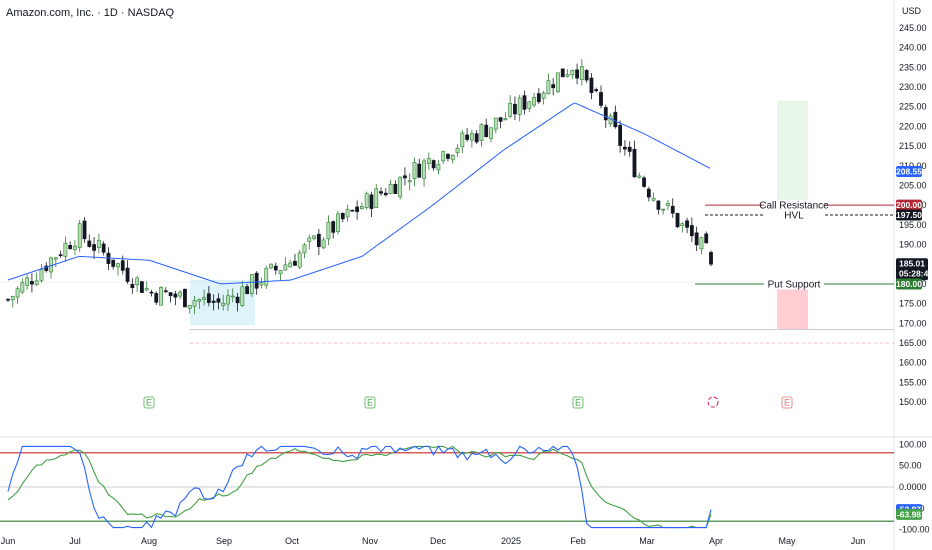  Describe the element at coordinates (913, 146) in the screenshot. I see `price-tick-label: 215.00` at that location.